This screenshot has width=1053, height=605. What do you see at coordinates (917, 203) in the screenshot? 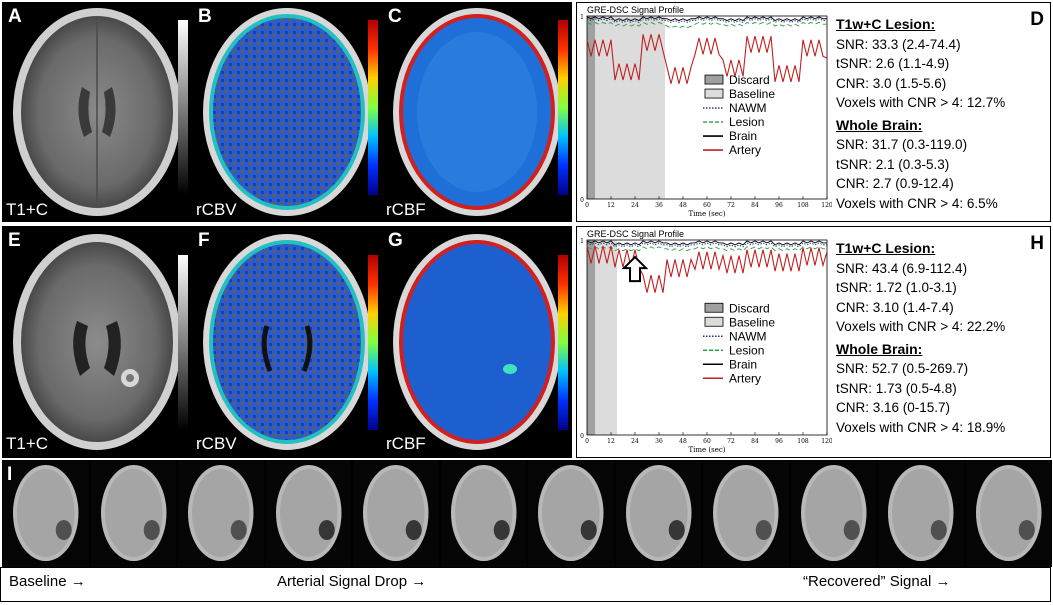
I see `stat-line: Voxels with CNR > 4: 6.5%` at bounding box center [917, 203].